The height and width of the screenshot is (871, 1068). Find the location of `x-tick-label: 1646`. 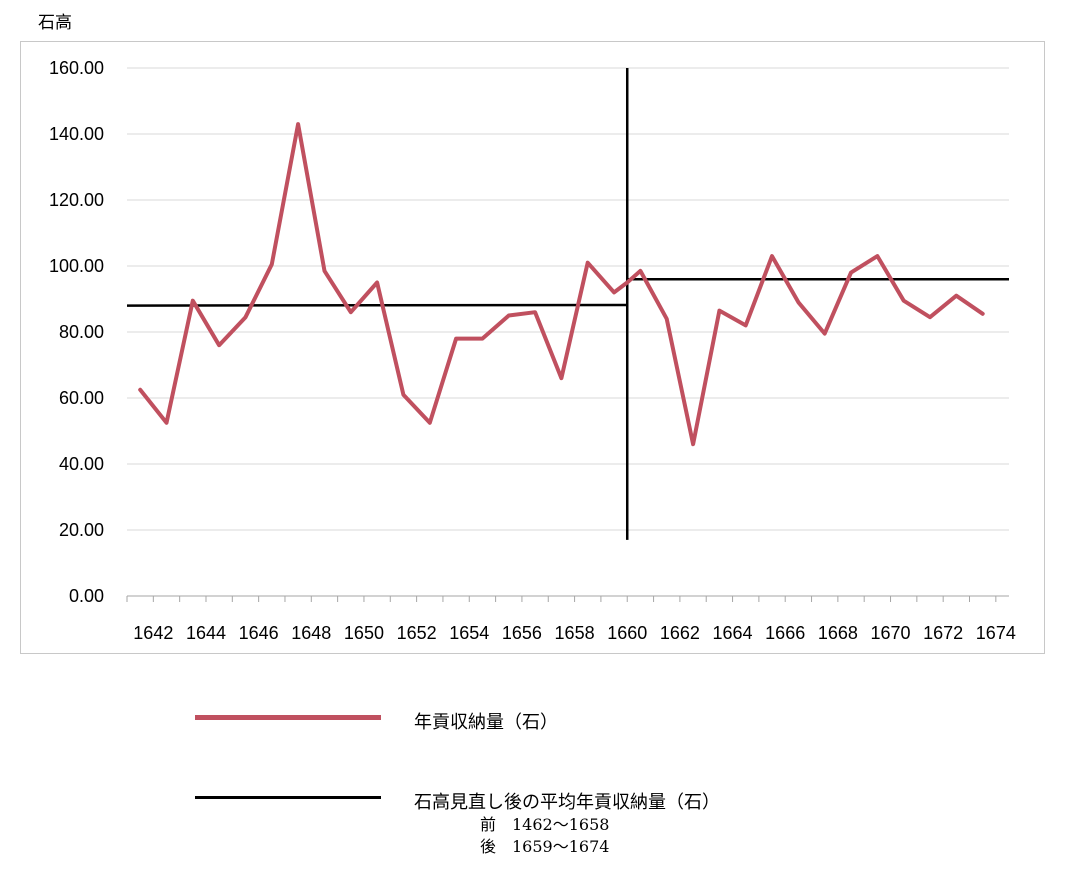

x-tick-label: 1646 is located at coordinates (259, 633).